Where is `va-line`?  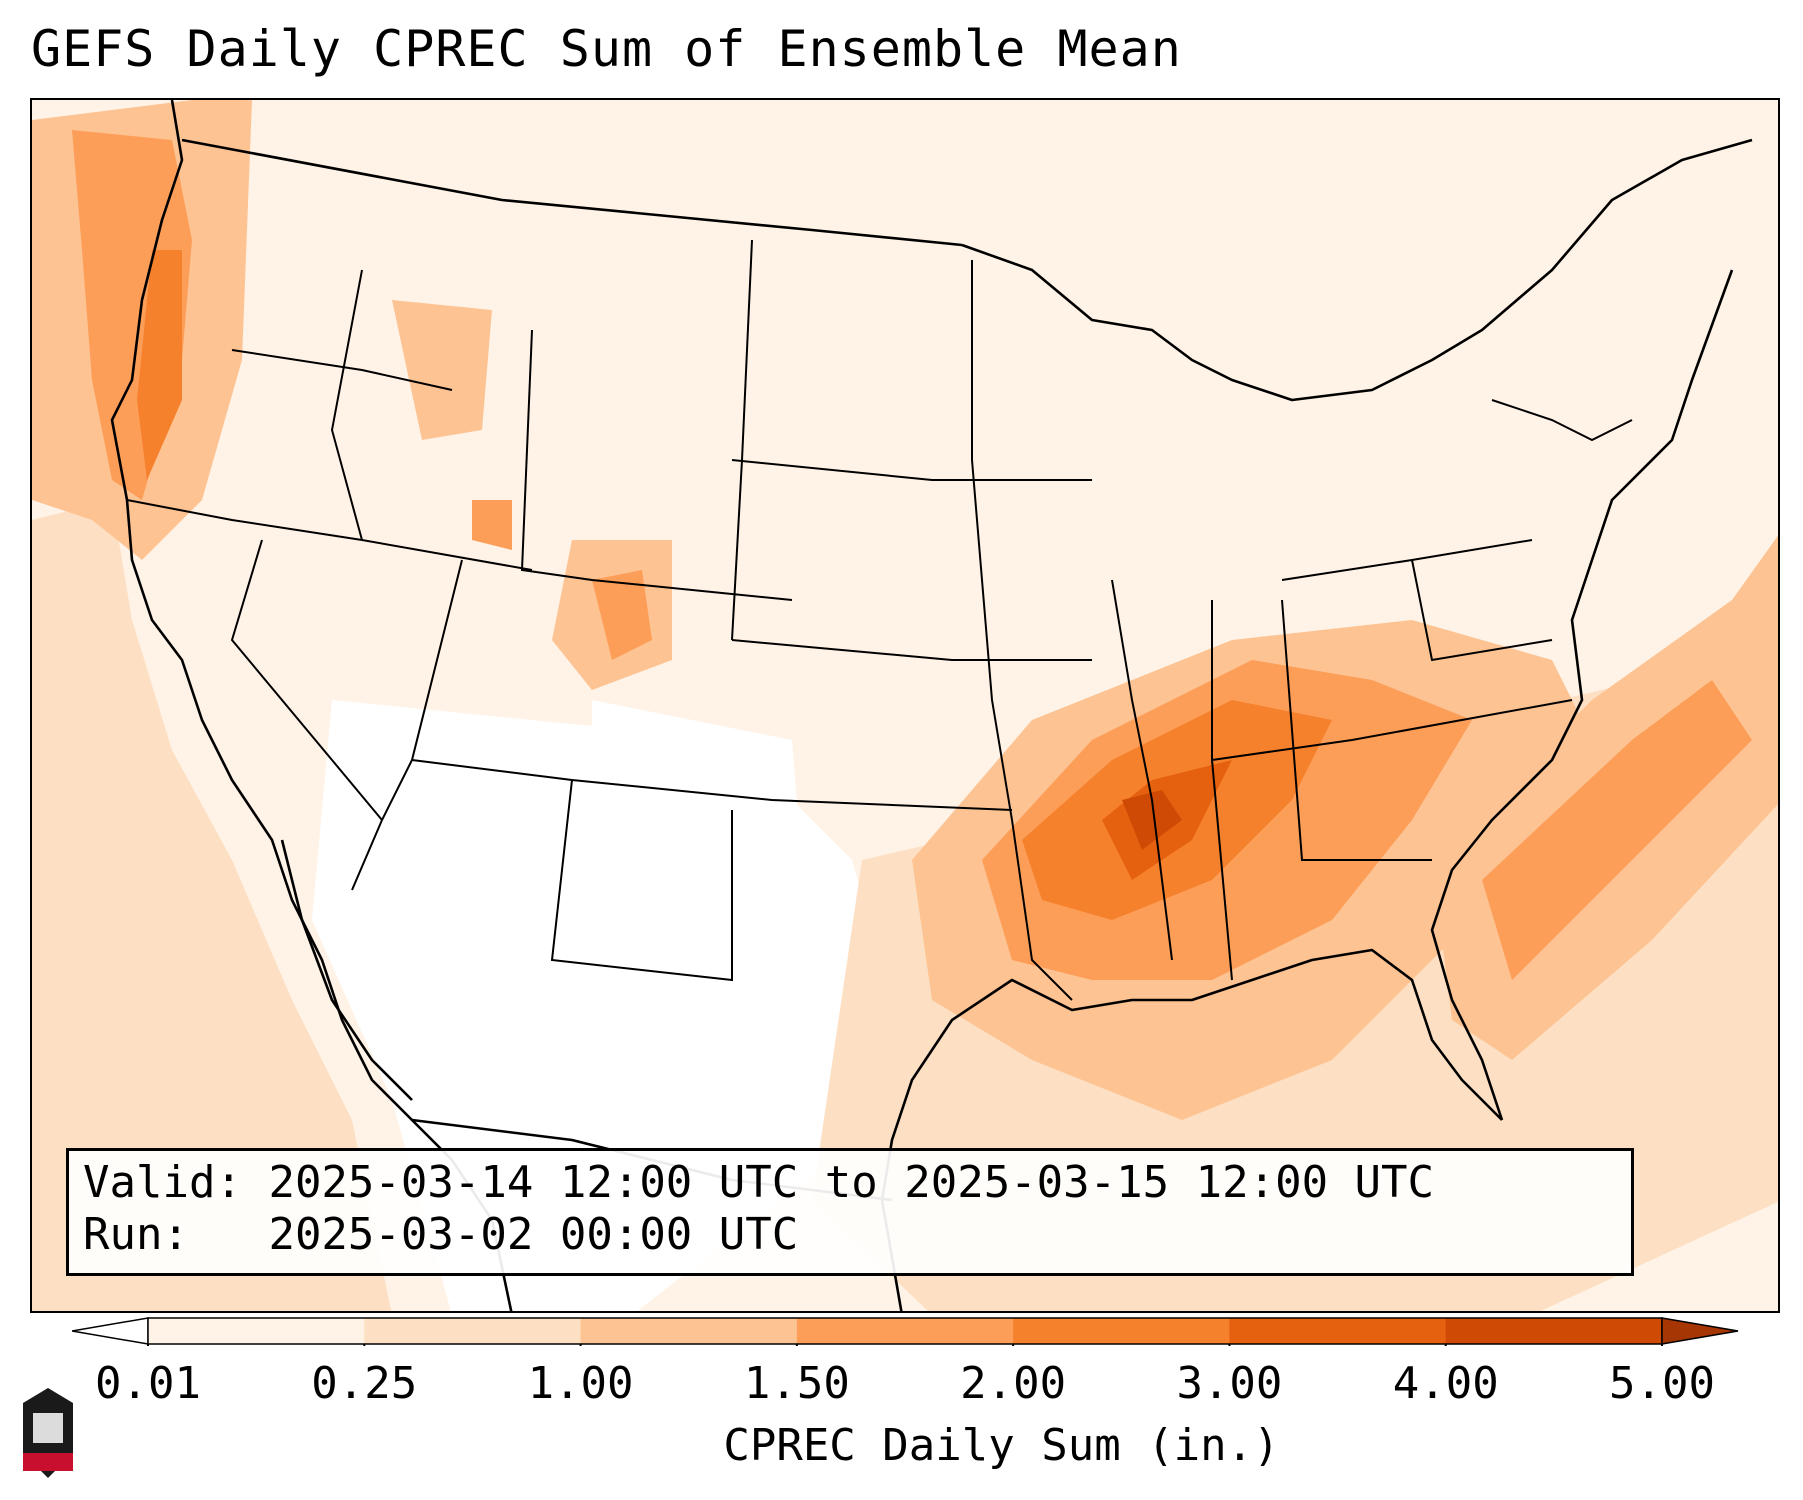 va-line is located at coordinates (1482, 610).